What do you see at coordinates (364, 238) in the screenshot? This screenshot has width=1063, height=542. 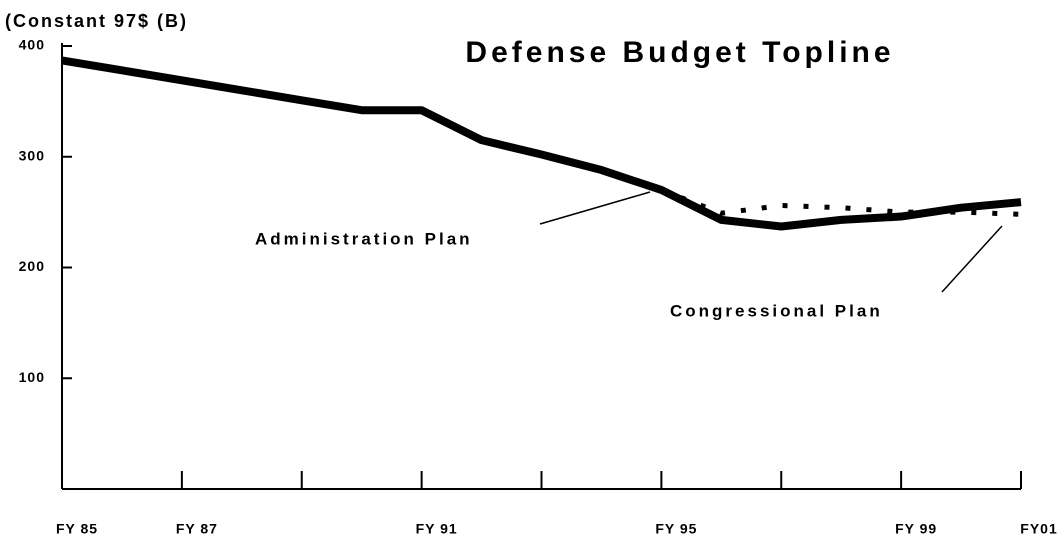 I see `annotation: Administration Plan` at bounding box center [364, 238].